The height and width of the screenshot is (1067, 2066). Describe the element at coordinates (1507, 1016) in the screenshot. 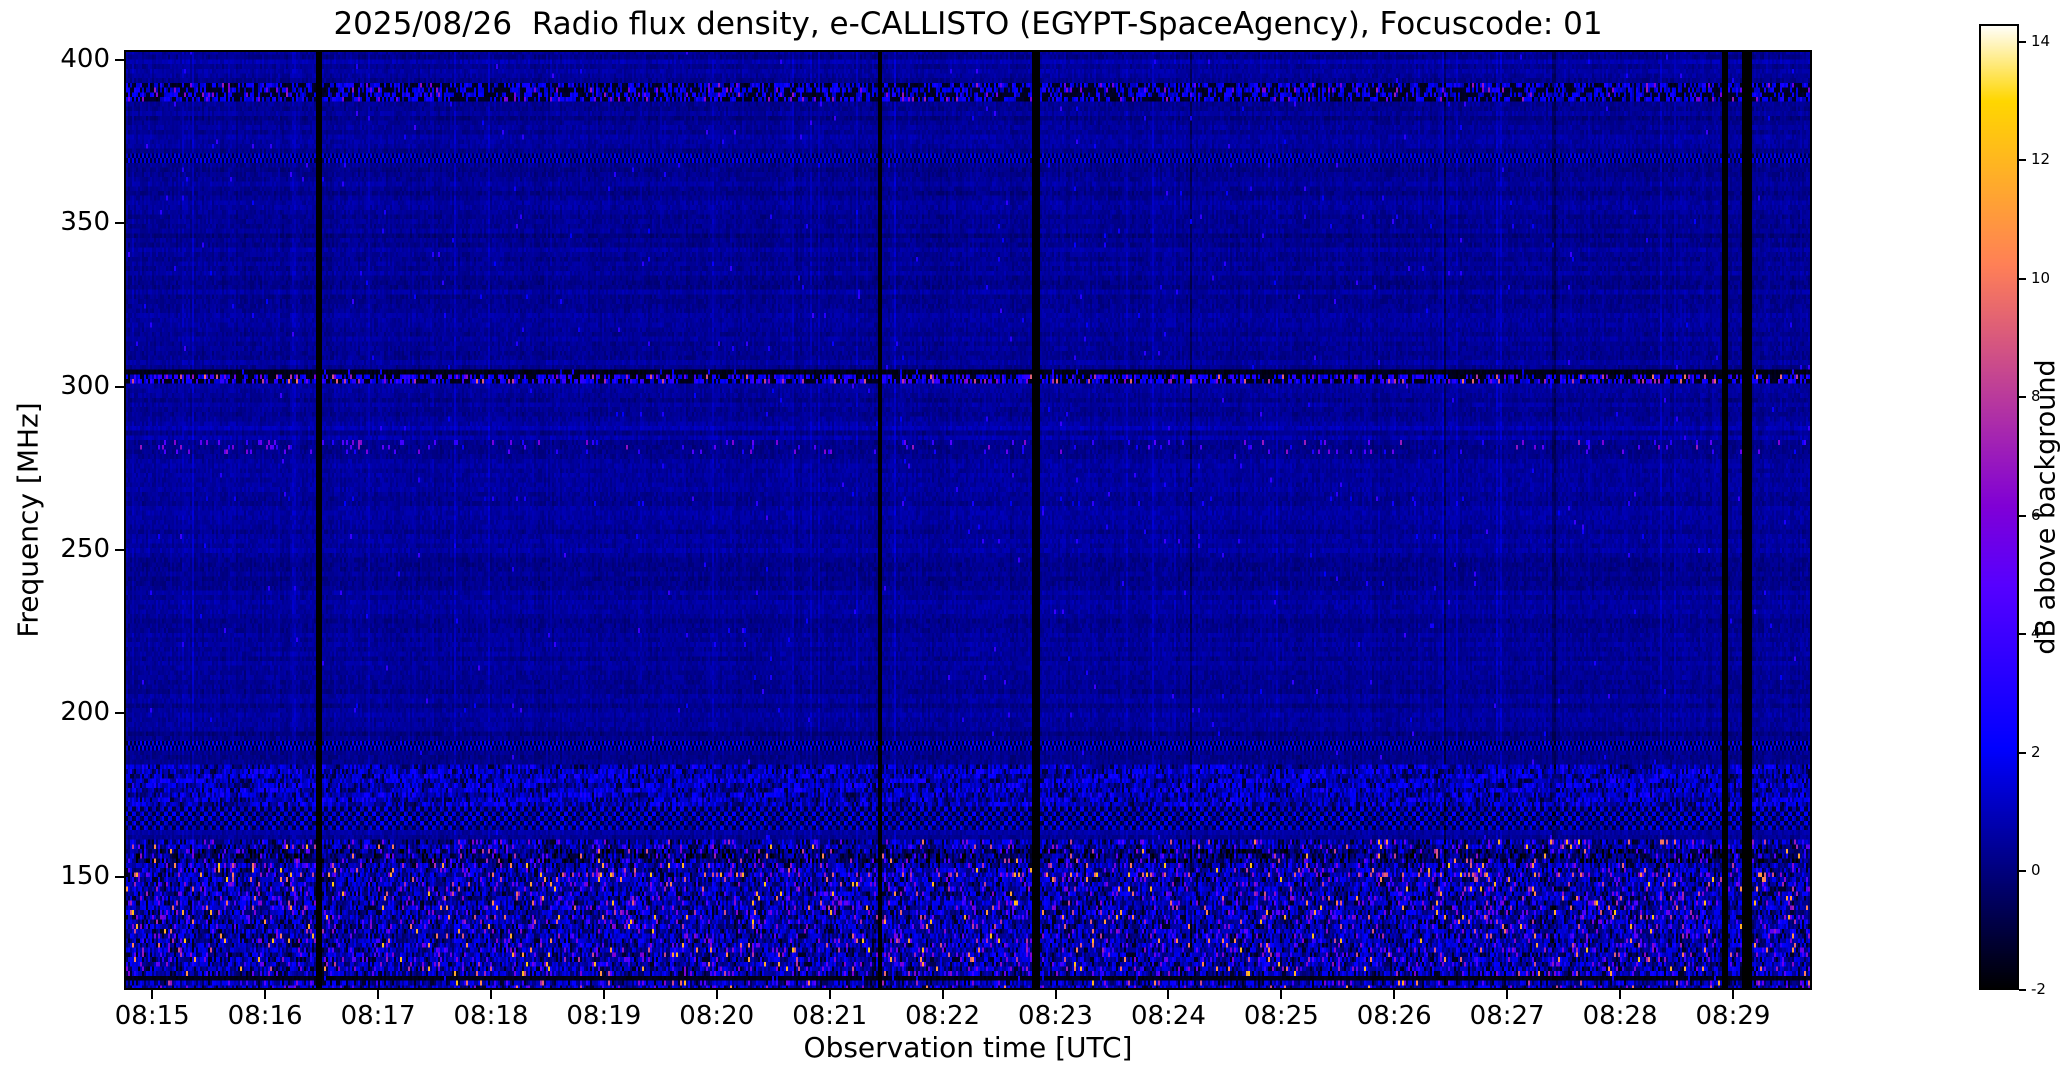

I see `x-tick-label: 08:27` at that location.